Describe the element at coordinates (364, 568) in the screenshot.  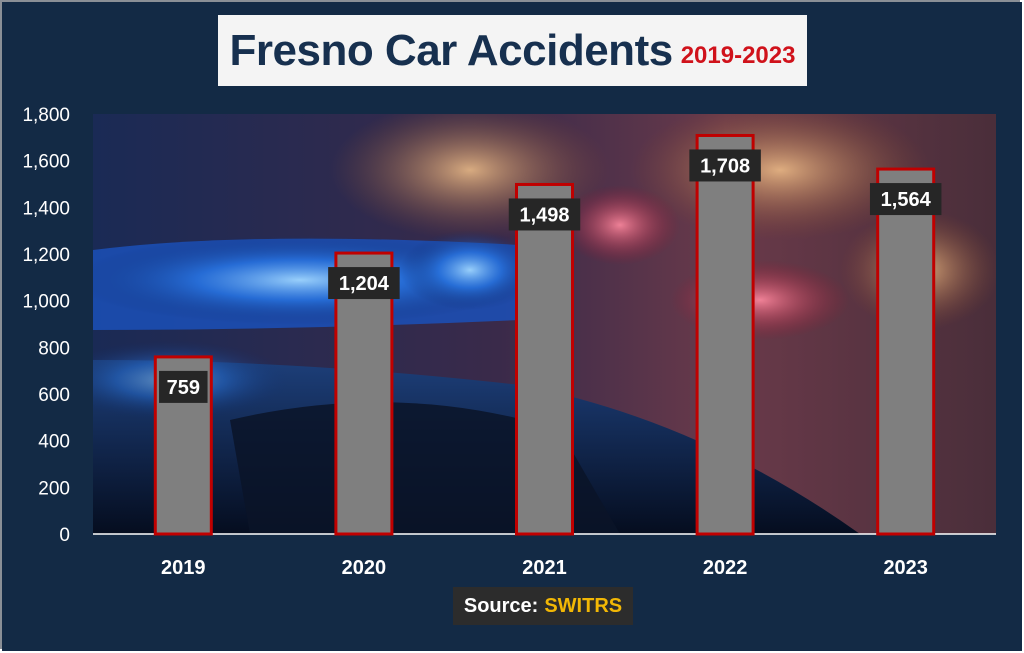
I see `x-tick-label: 2020` at that location.